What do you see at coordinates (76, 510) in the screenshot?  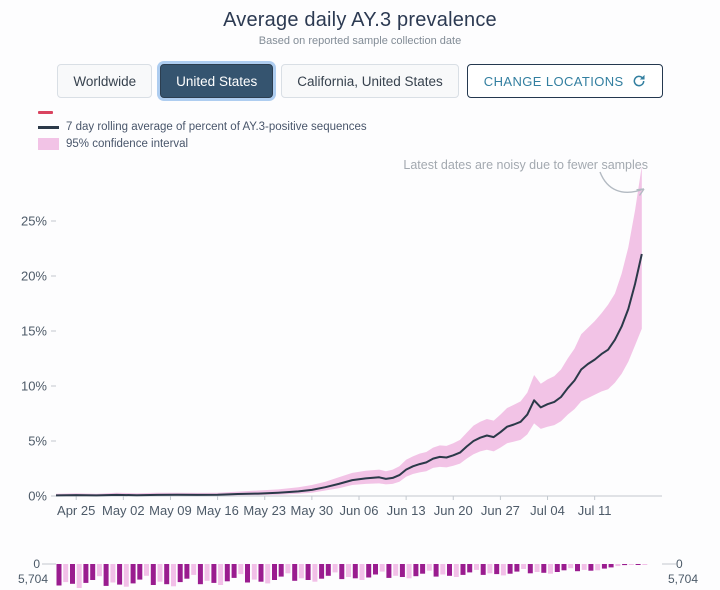 I see `svg-text: Apr 25` at bounding box center [76, 510].